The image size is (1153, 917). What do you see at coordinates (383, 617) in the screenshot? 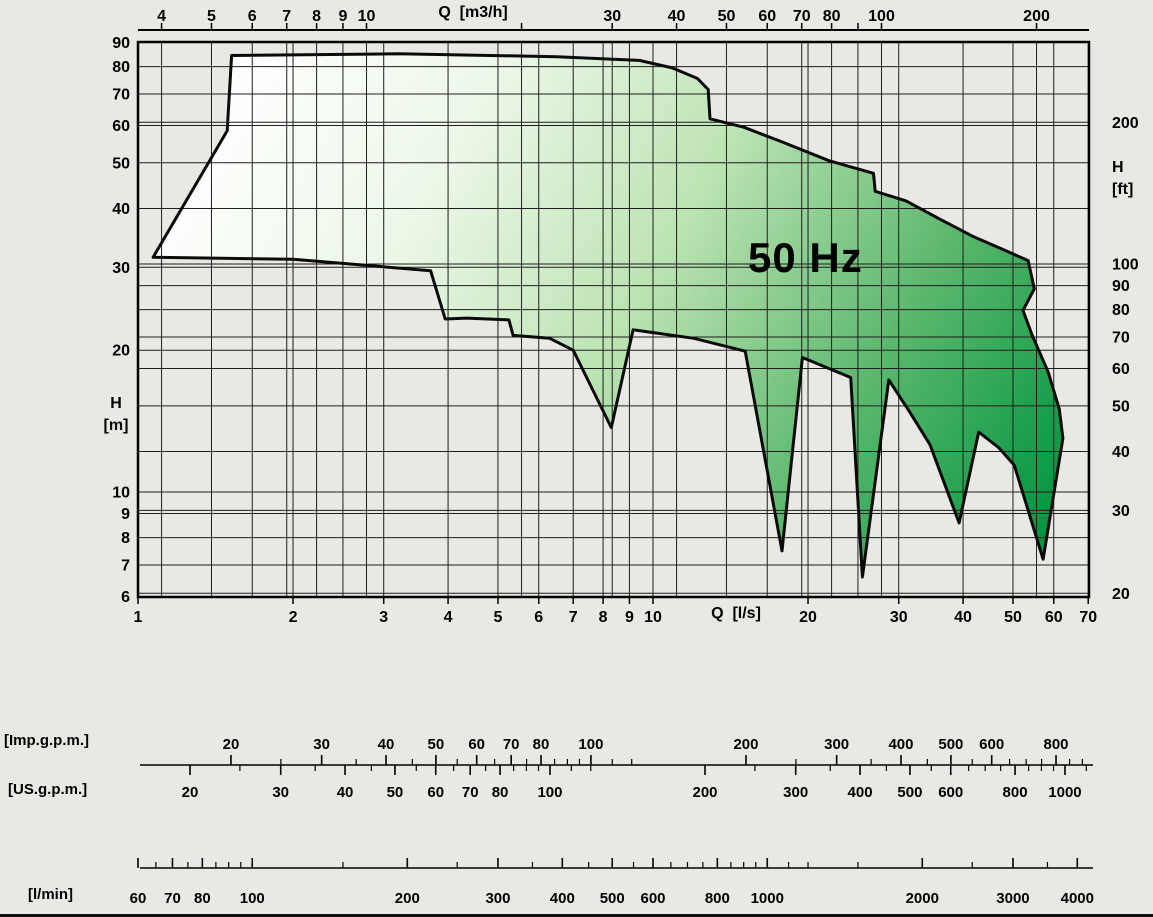
I see `svg-text: 3` at bounding box center [383, 617].